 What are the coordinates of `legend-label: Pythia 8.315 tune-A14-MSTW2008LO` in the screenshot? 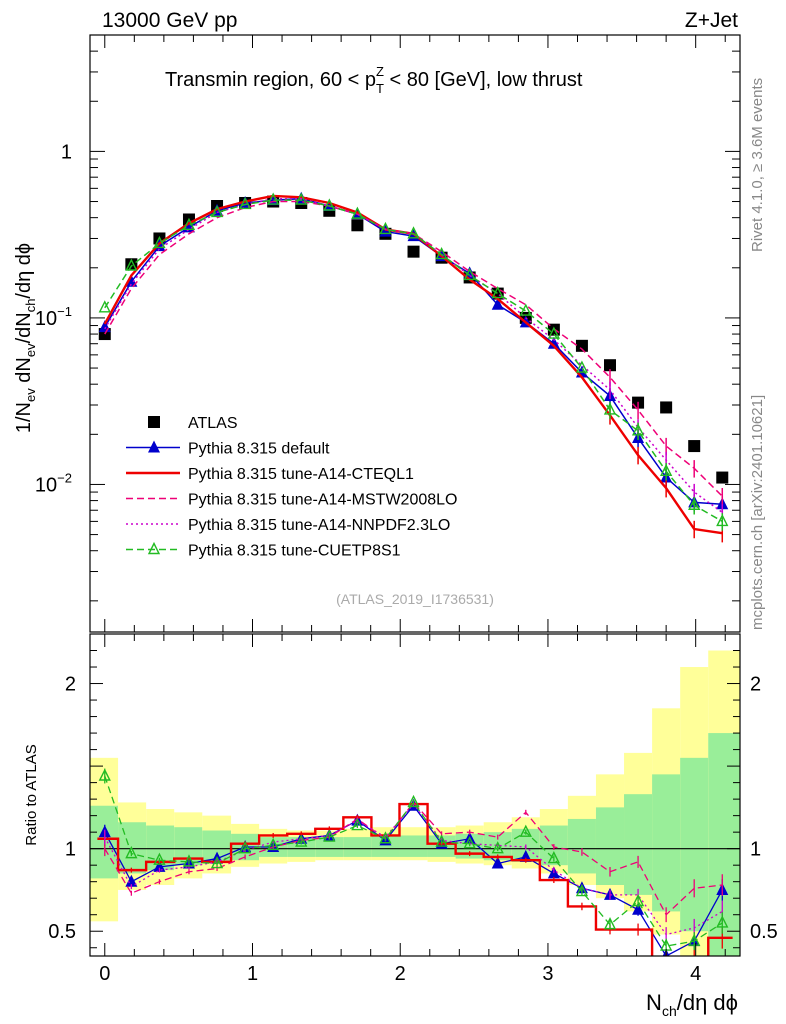 It's located at (322, 500).